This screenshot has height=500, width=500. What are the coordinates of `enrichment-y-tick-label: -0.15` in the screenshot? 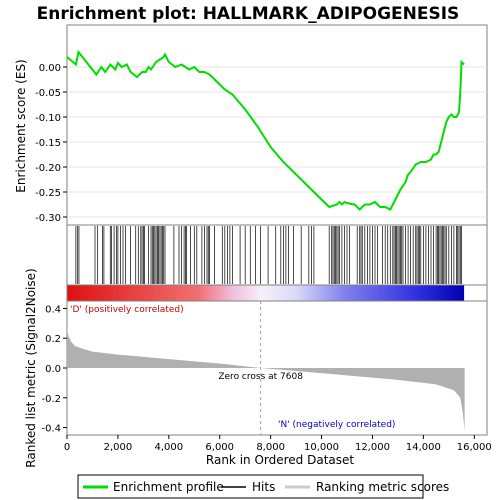 It's located at (48, 143).